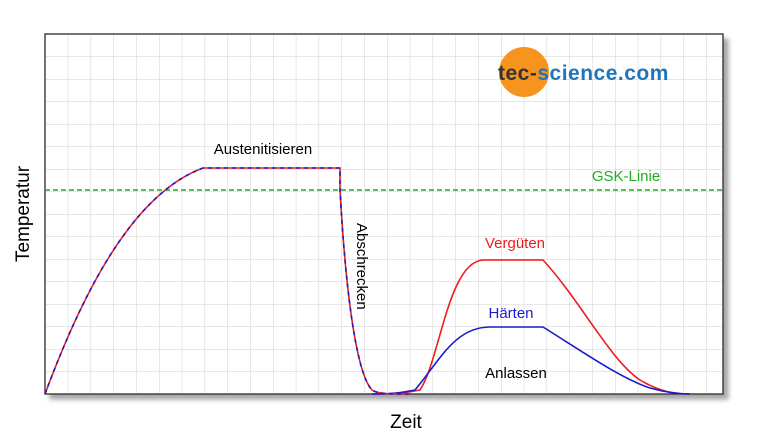  Describe the element at coordinates (263, 149) in the screenshot. I see `label-austenitisieren: Austenitisieren` at that location.